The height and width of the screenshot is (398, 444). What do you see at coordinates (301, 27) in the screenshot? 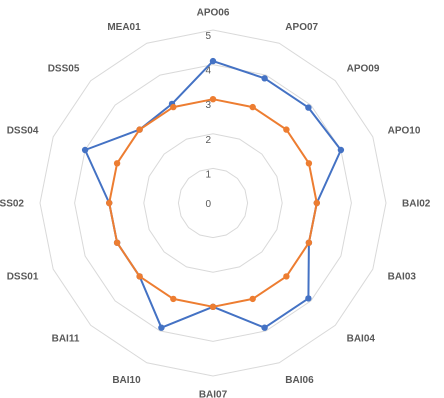
I see `category-label-apo07: APO07` at bounding box center [301, 27].